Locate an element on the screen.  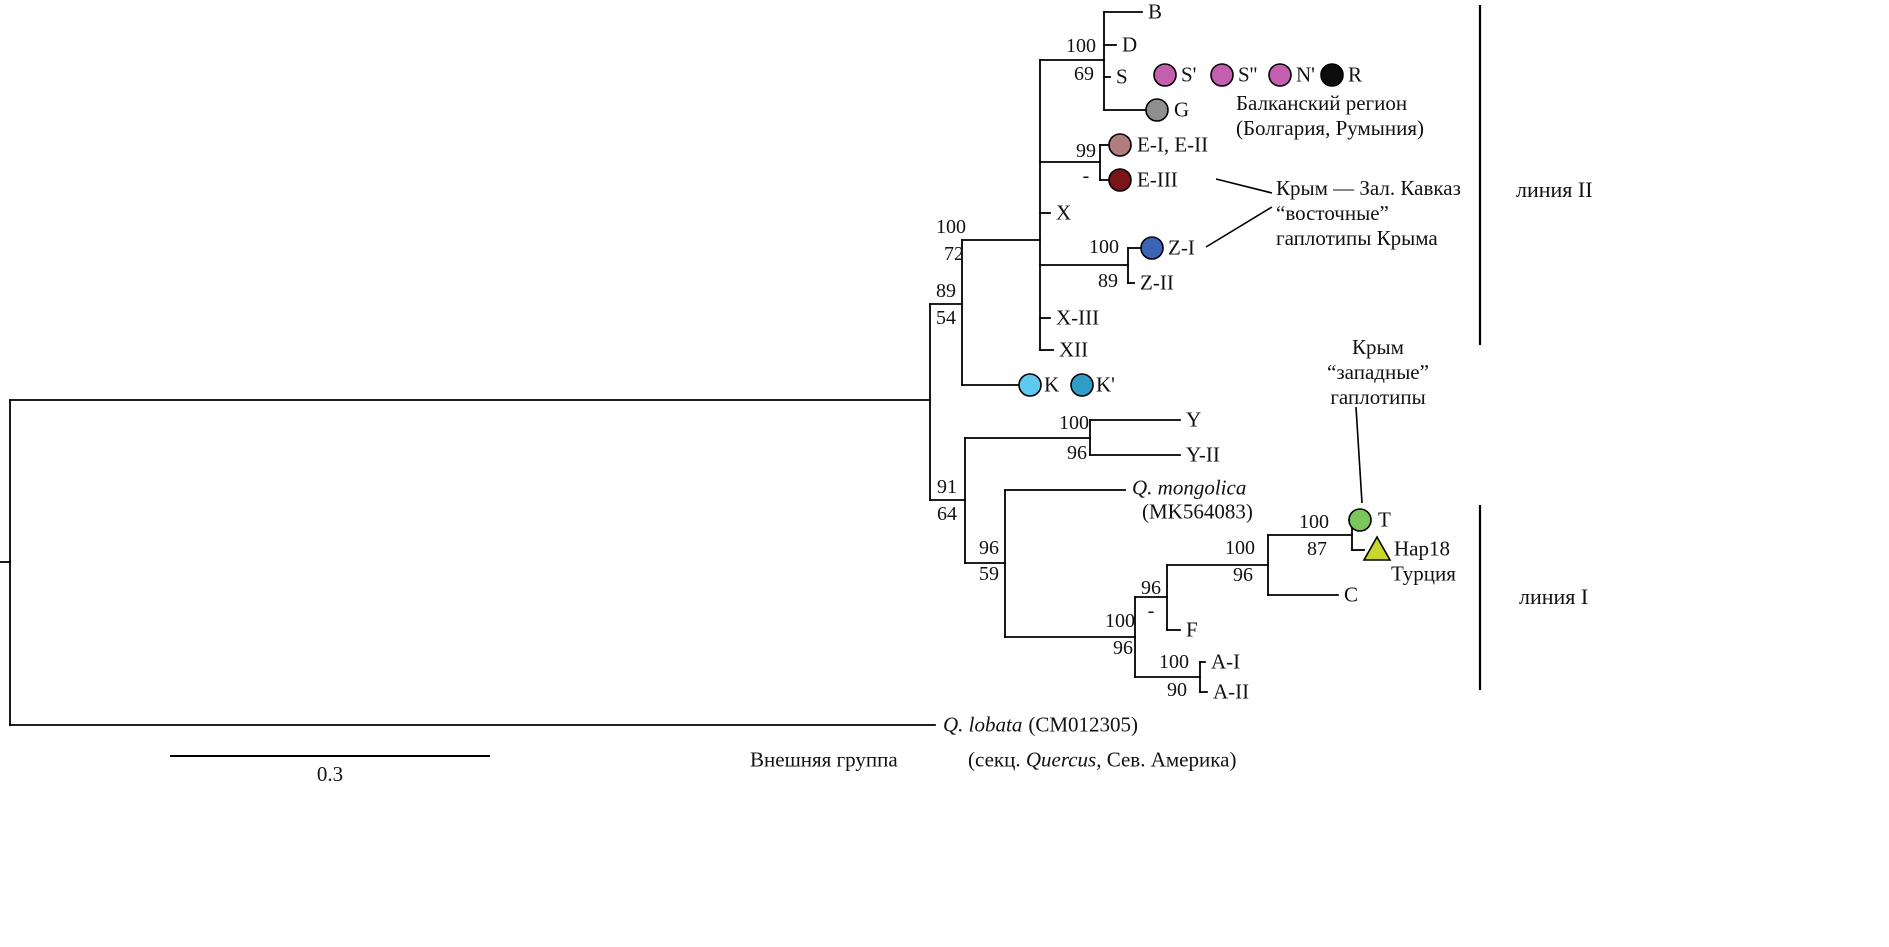
support-mong-bottom: 59 is located at coordinates (989, 574).